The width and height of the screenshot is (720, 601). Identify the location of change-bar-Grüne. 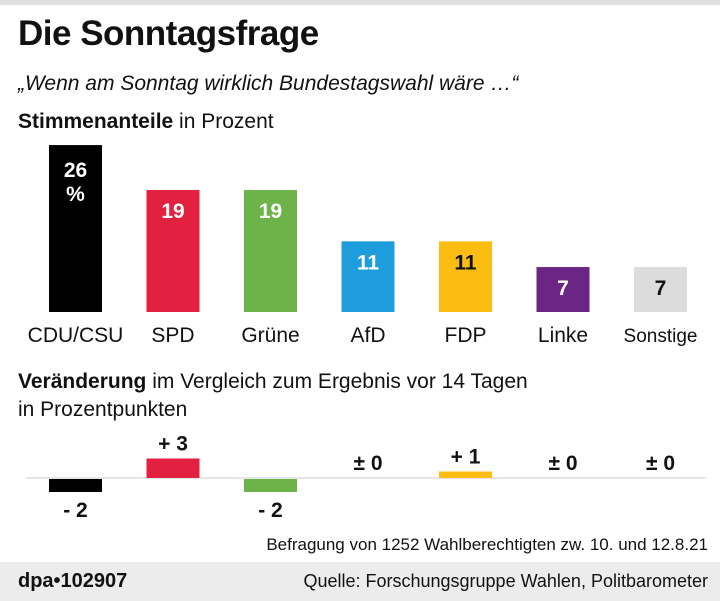
(270, 485).